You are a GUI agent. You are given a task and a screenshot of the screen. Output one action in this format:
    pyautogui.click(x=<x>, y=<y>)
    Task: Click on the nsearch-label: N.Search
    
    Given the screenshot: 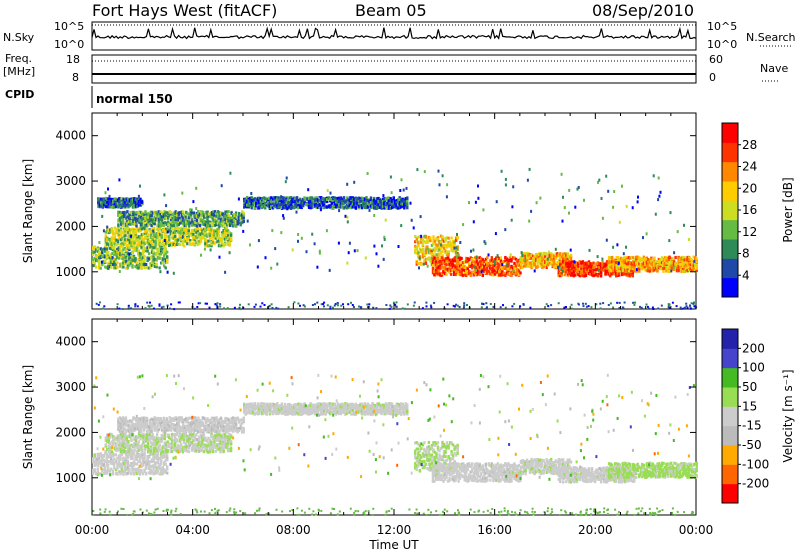 What is the action you would take?
    pyautogui.click(x=771, y=37)
    